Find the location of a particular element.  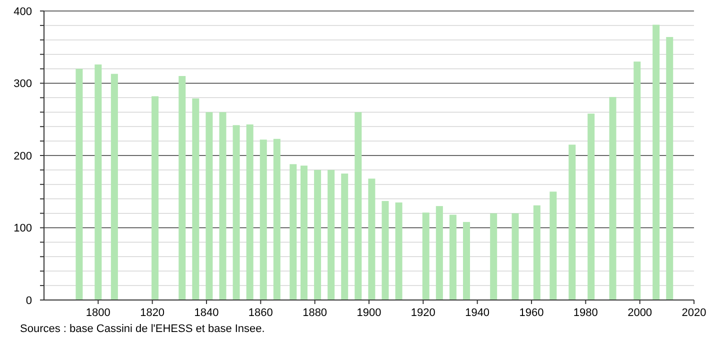

x-tick-label: 1940 is located at coordinates (477, 312).